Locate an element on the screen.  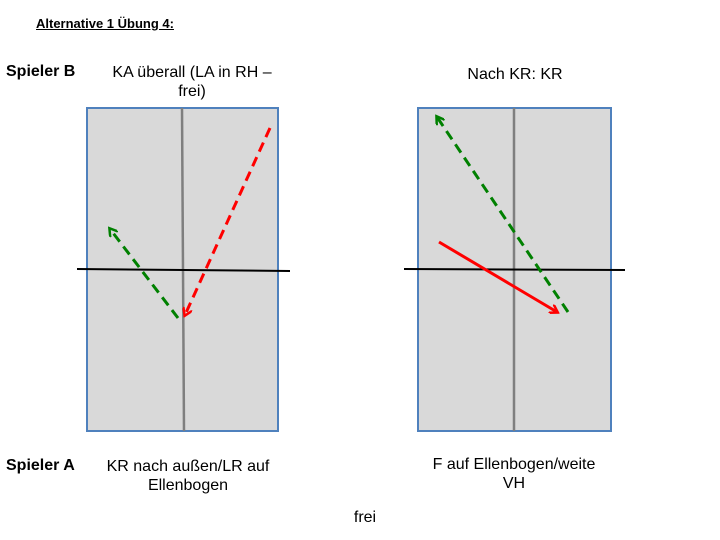
player-a-left-caption-line-1: KR nach außen/LR auf is located at coordinates (188, 466).